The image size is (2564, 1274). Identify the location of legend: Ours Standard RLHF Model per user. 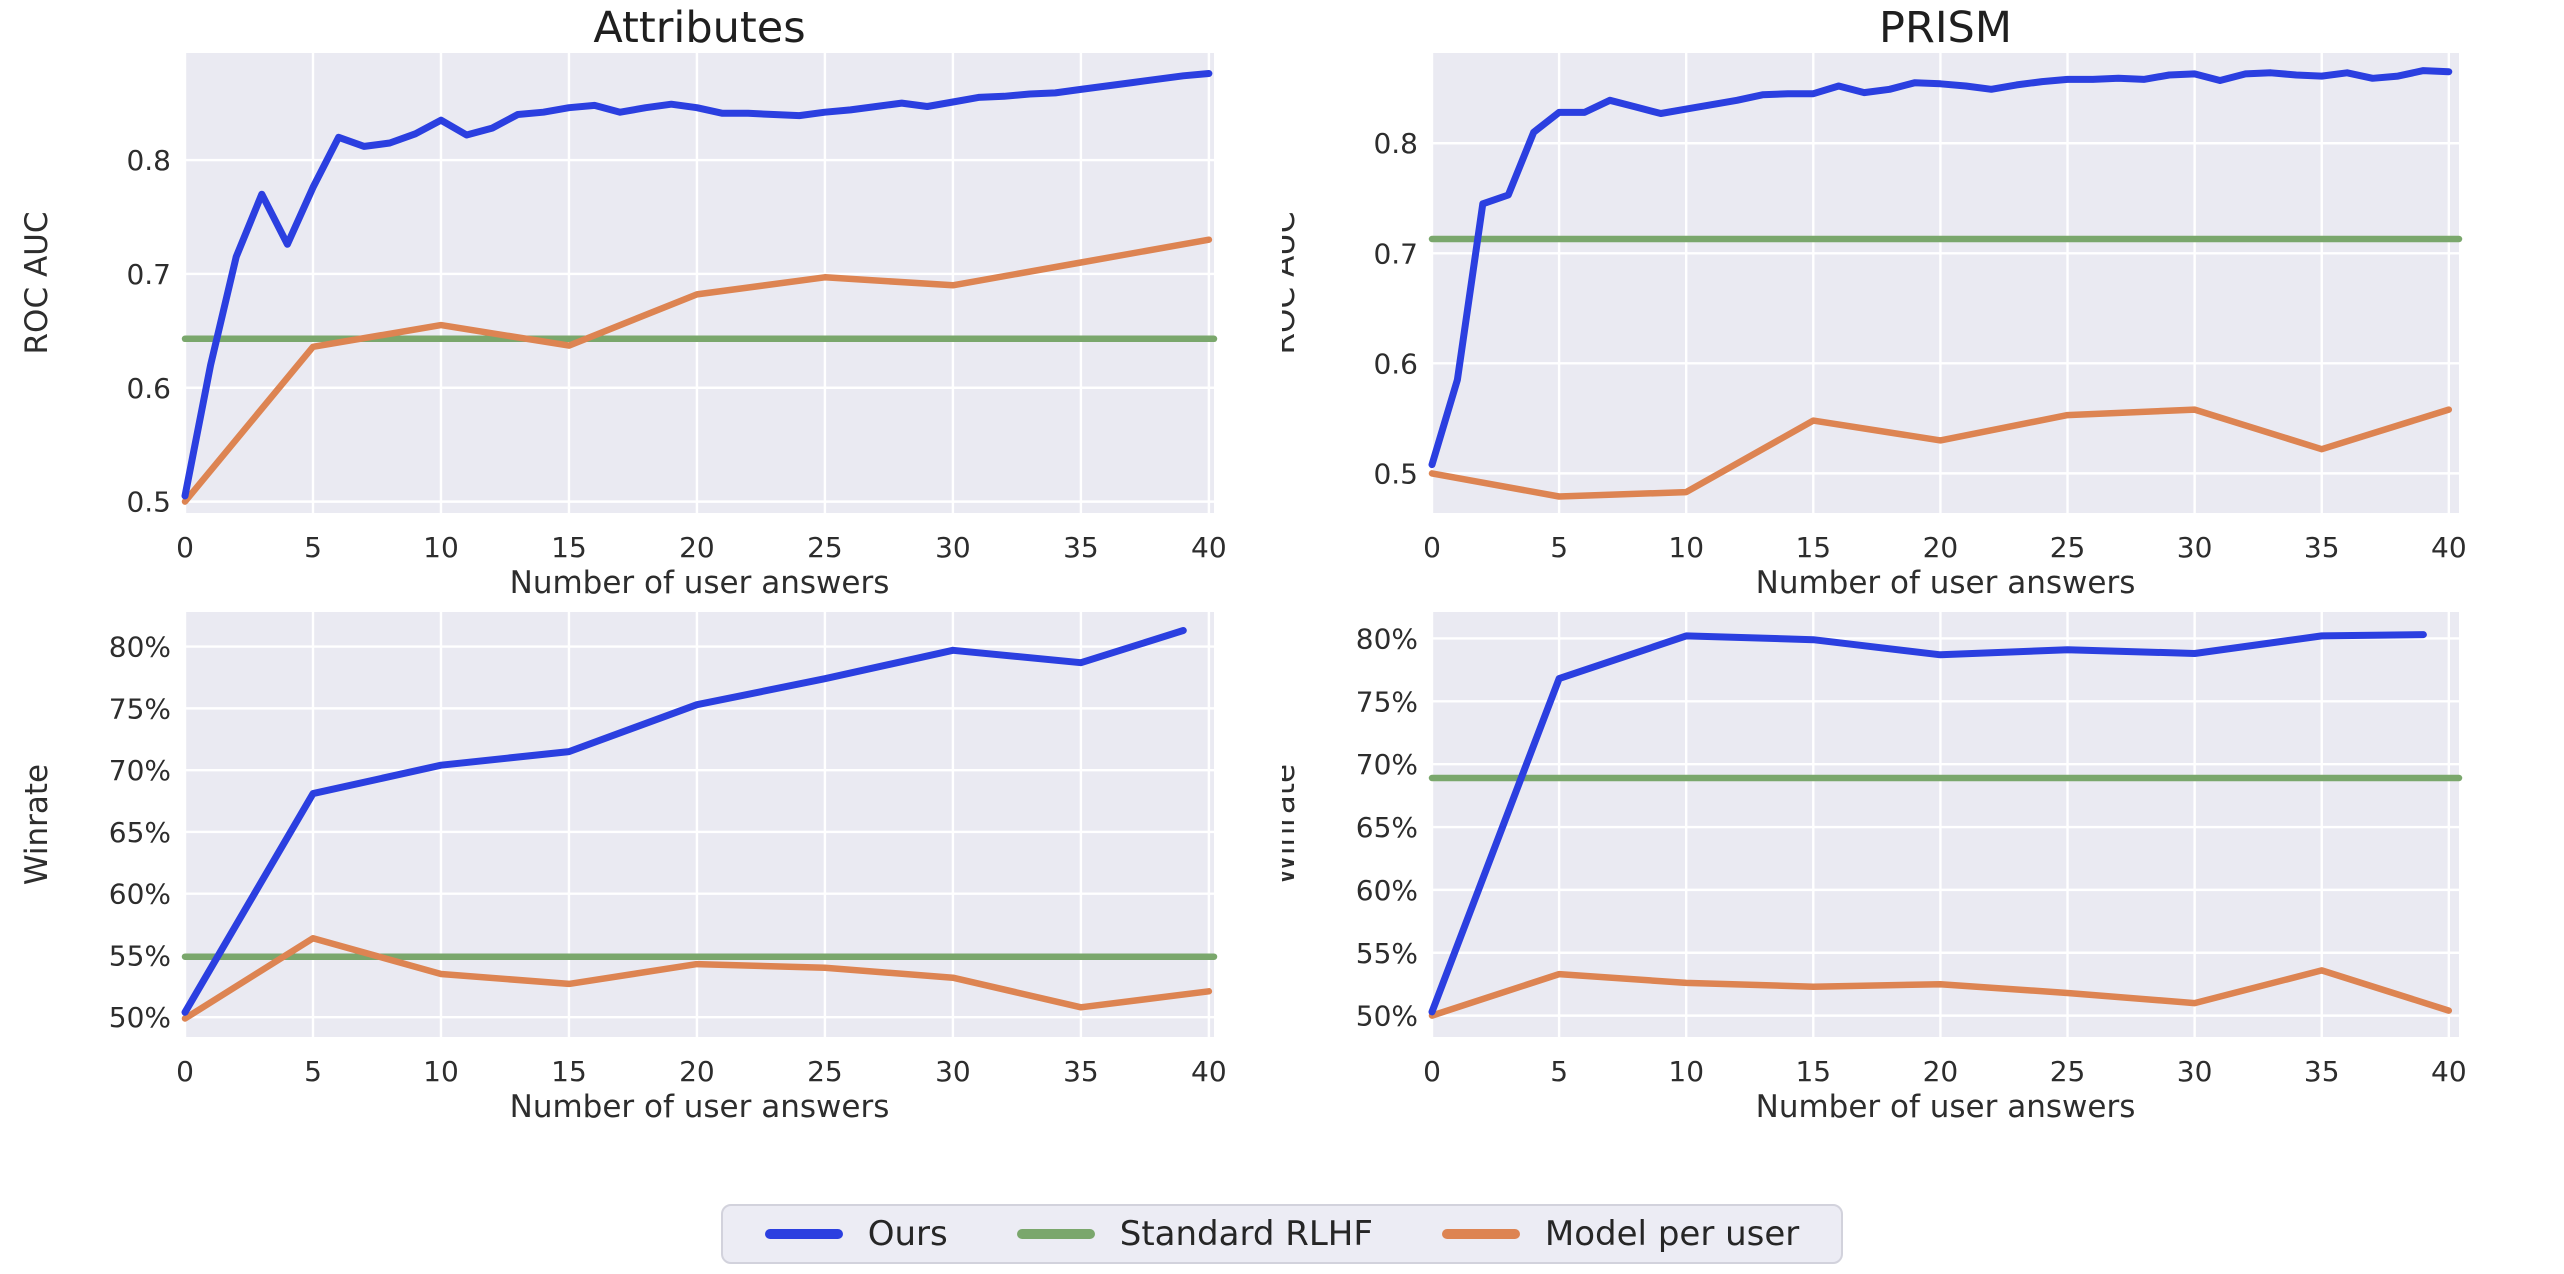
(1282, 1234).